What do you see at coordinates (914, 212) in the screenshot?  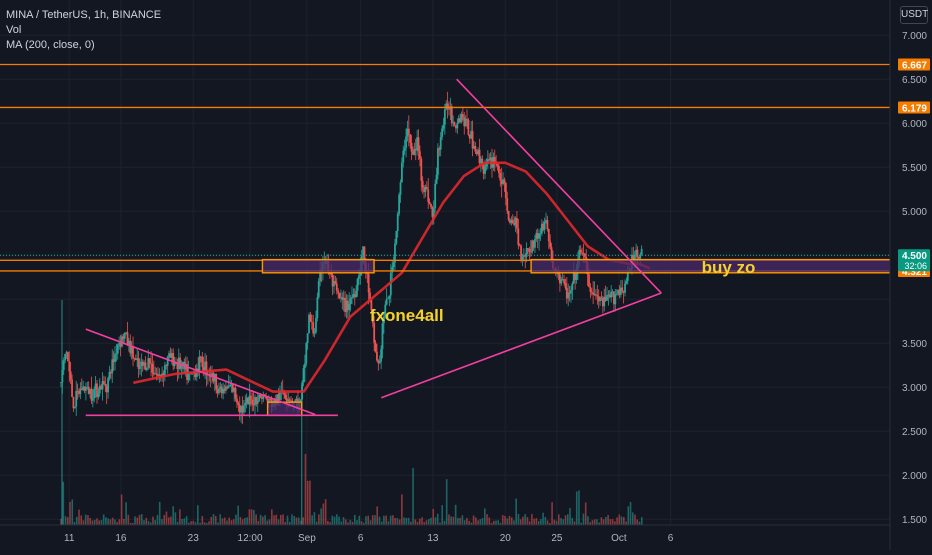 I see `price-tick-label: 5.000` at bounding box center [914, 212].